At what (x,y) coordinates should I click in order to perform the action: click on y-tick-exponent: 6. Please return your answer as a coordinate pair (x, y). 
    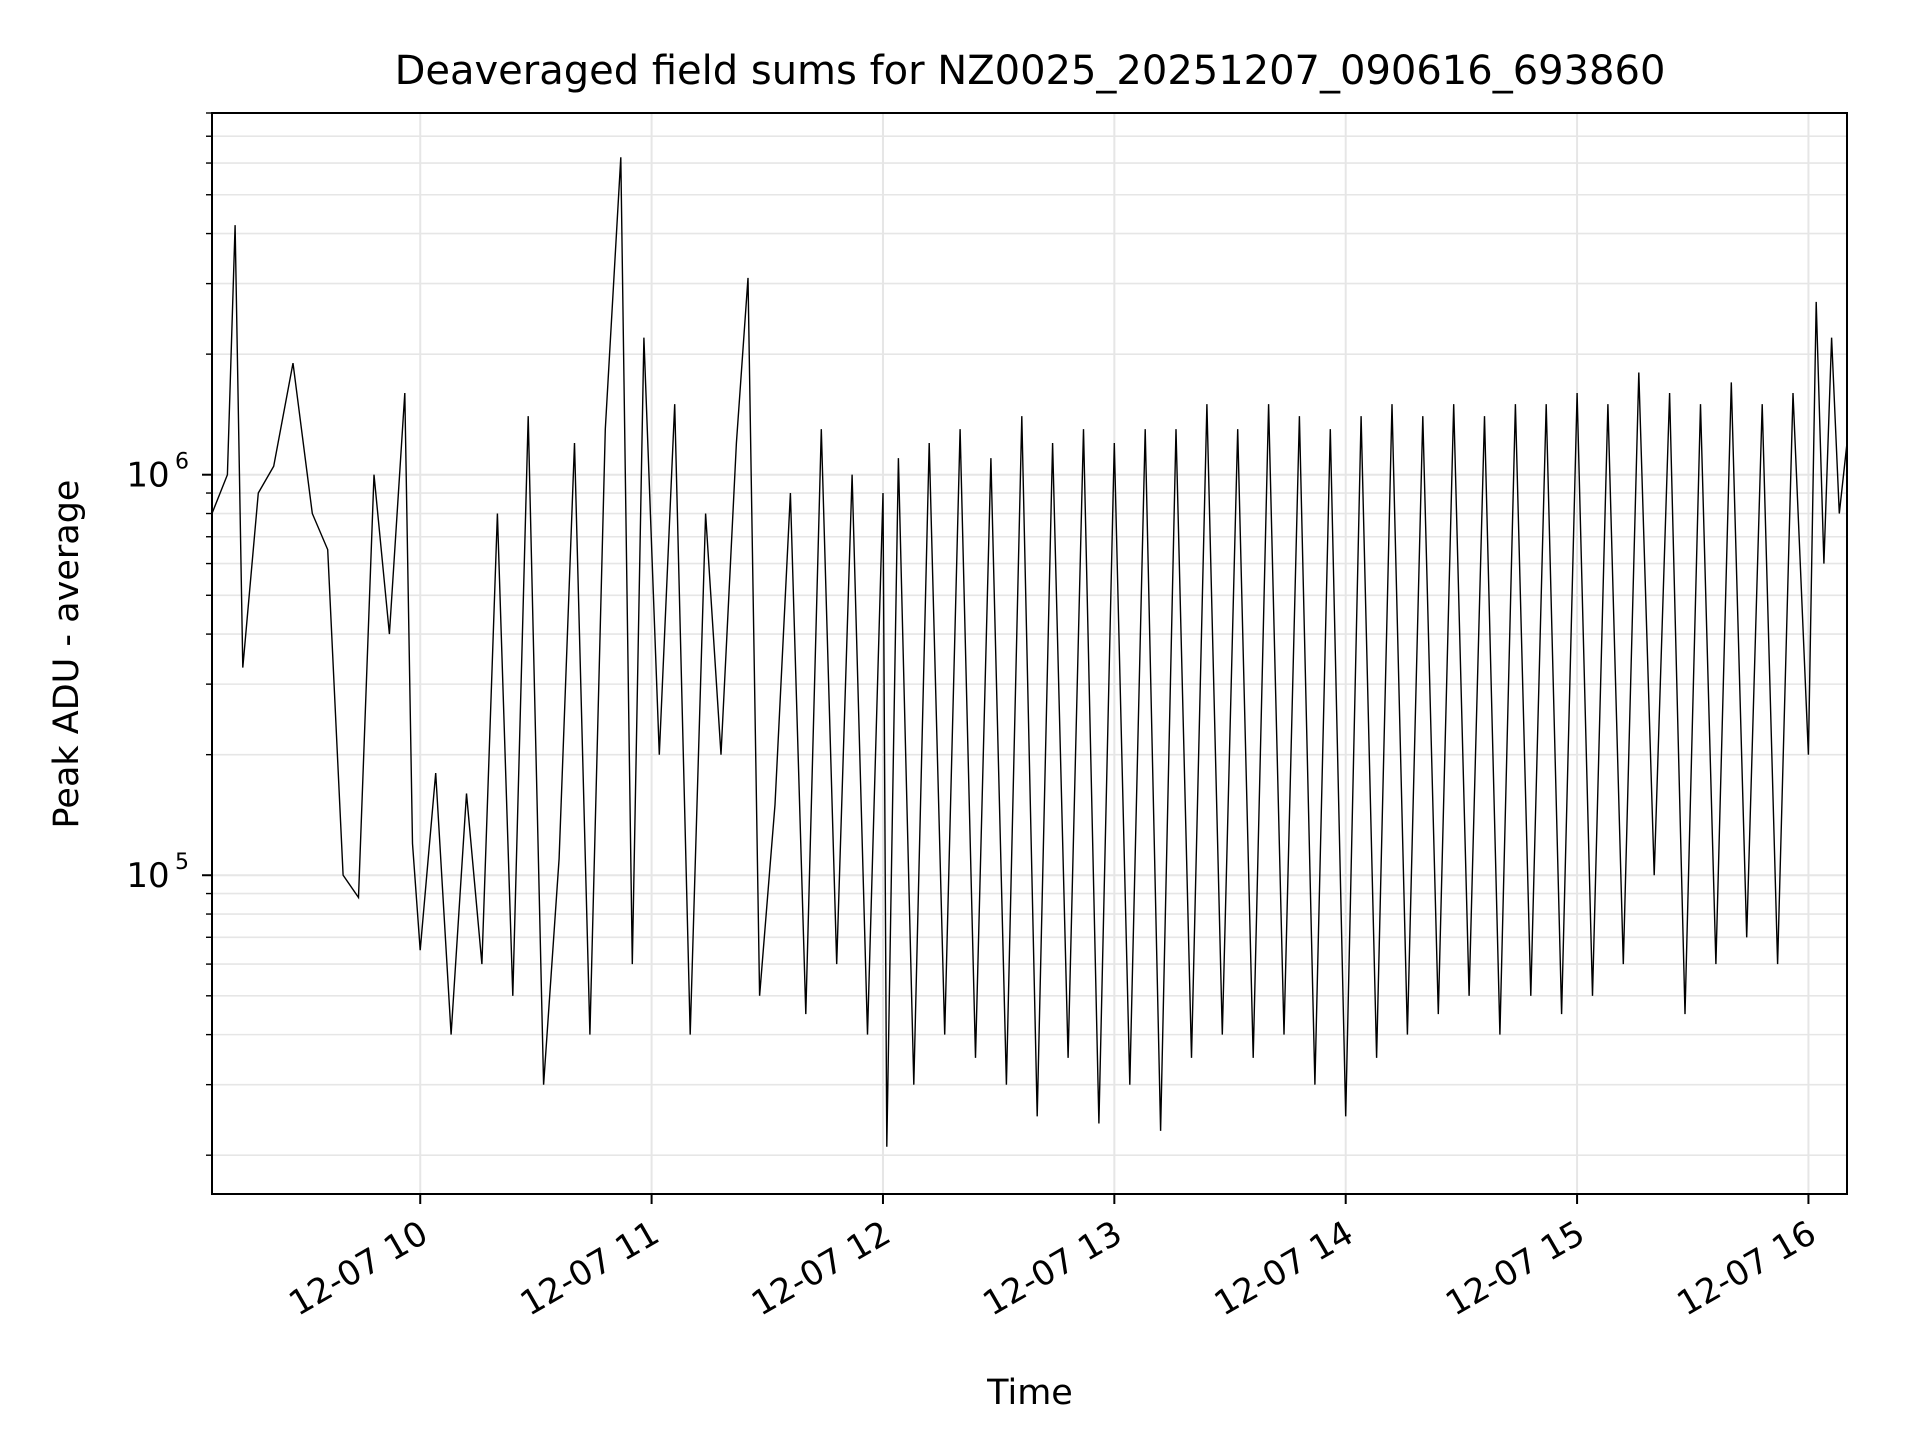
    Looking at the image, I should click on (182, 462).